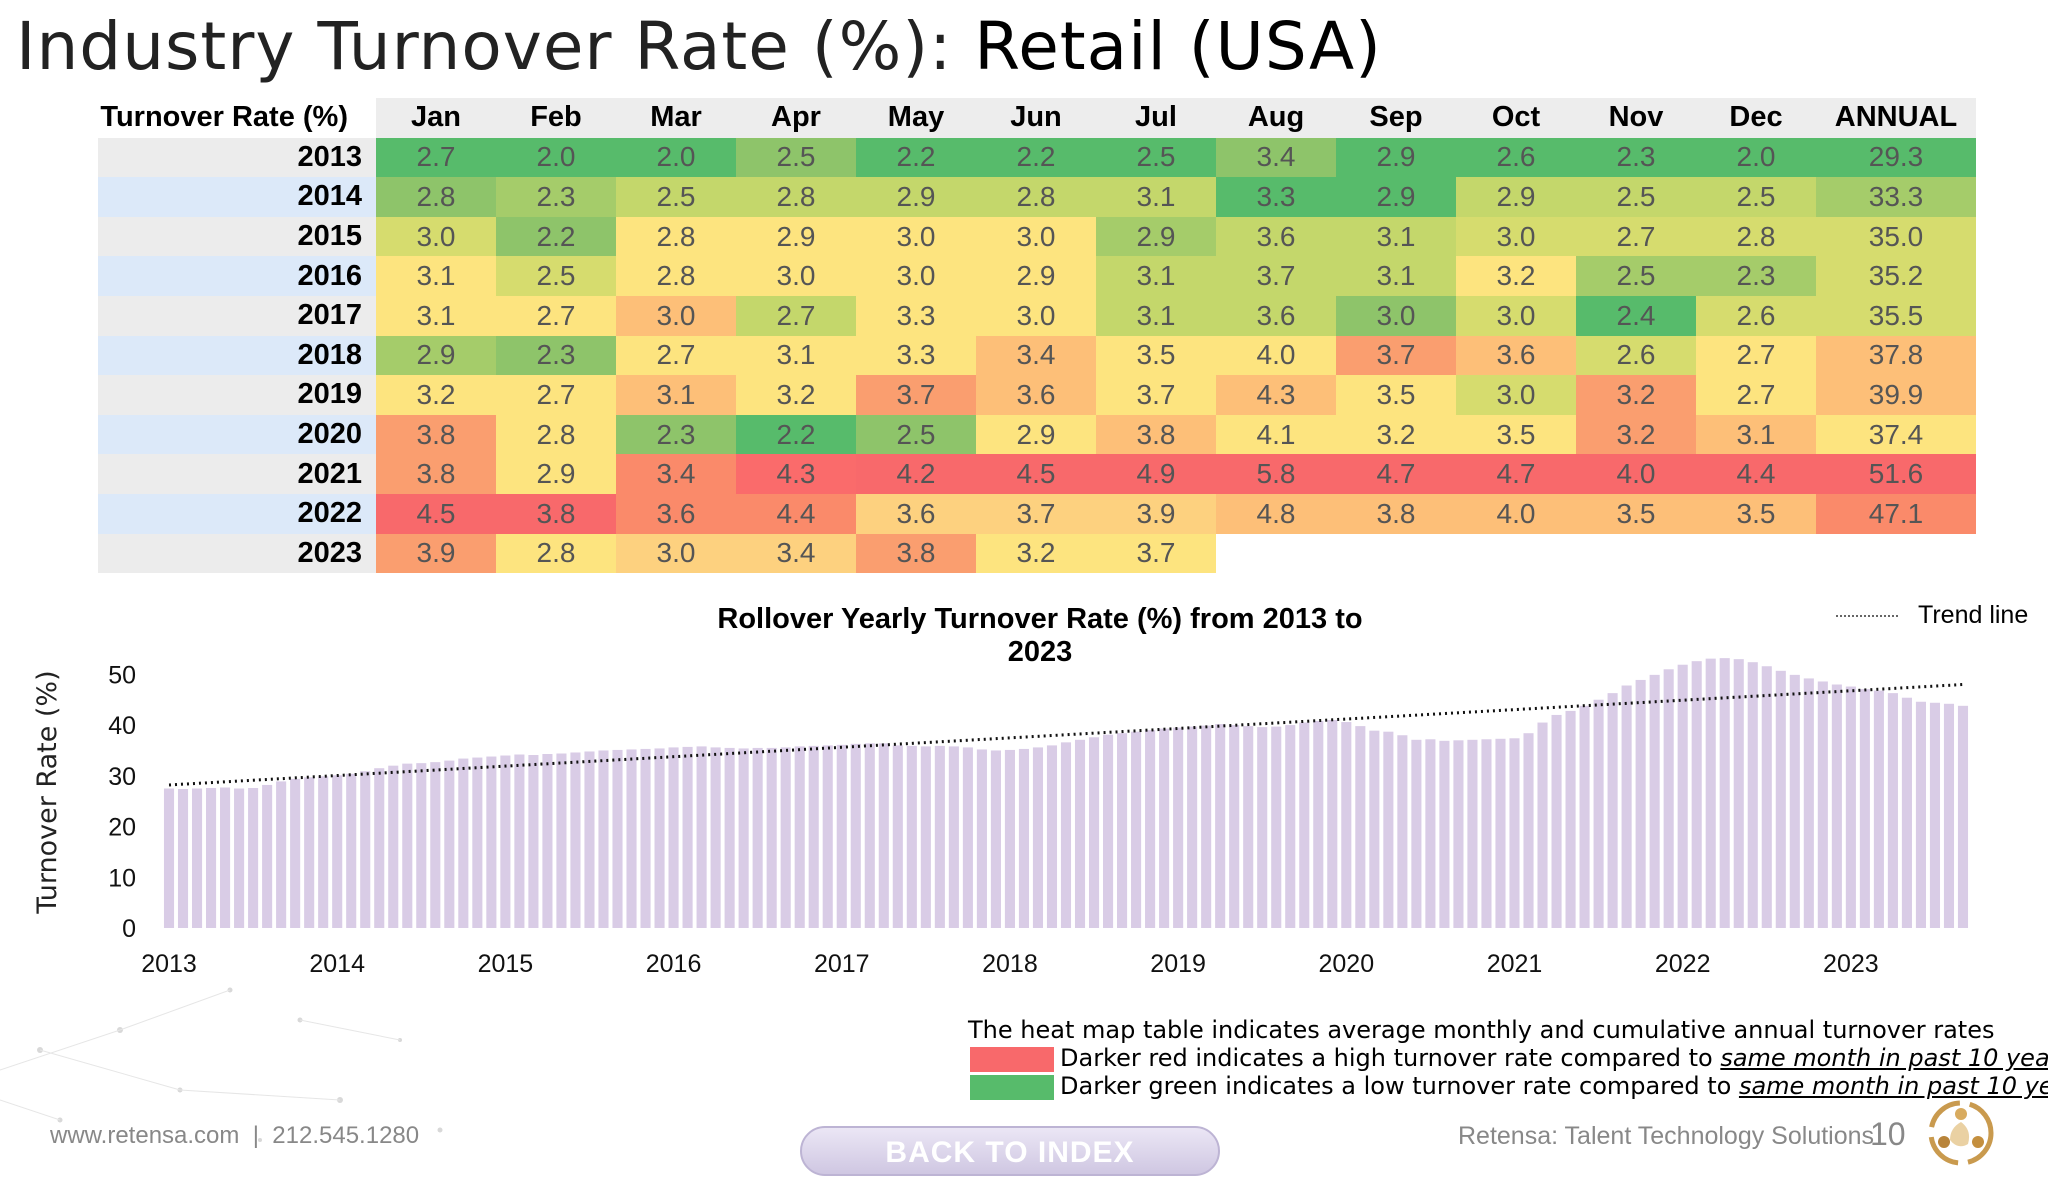  What do you see at coordinates (916, 118) in the screenshot?
I see `heatmap-col-header-may: May` at bounding box center [916, 118].